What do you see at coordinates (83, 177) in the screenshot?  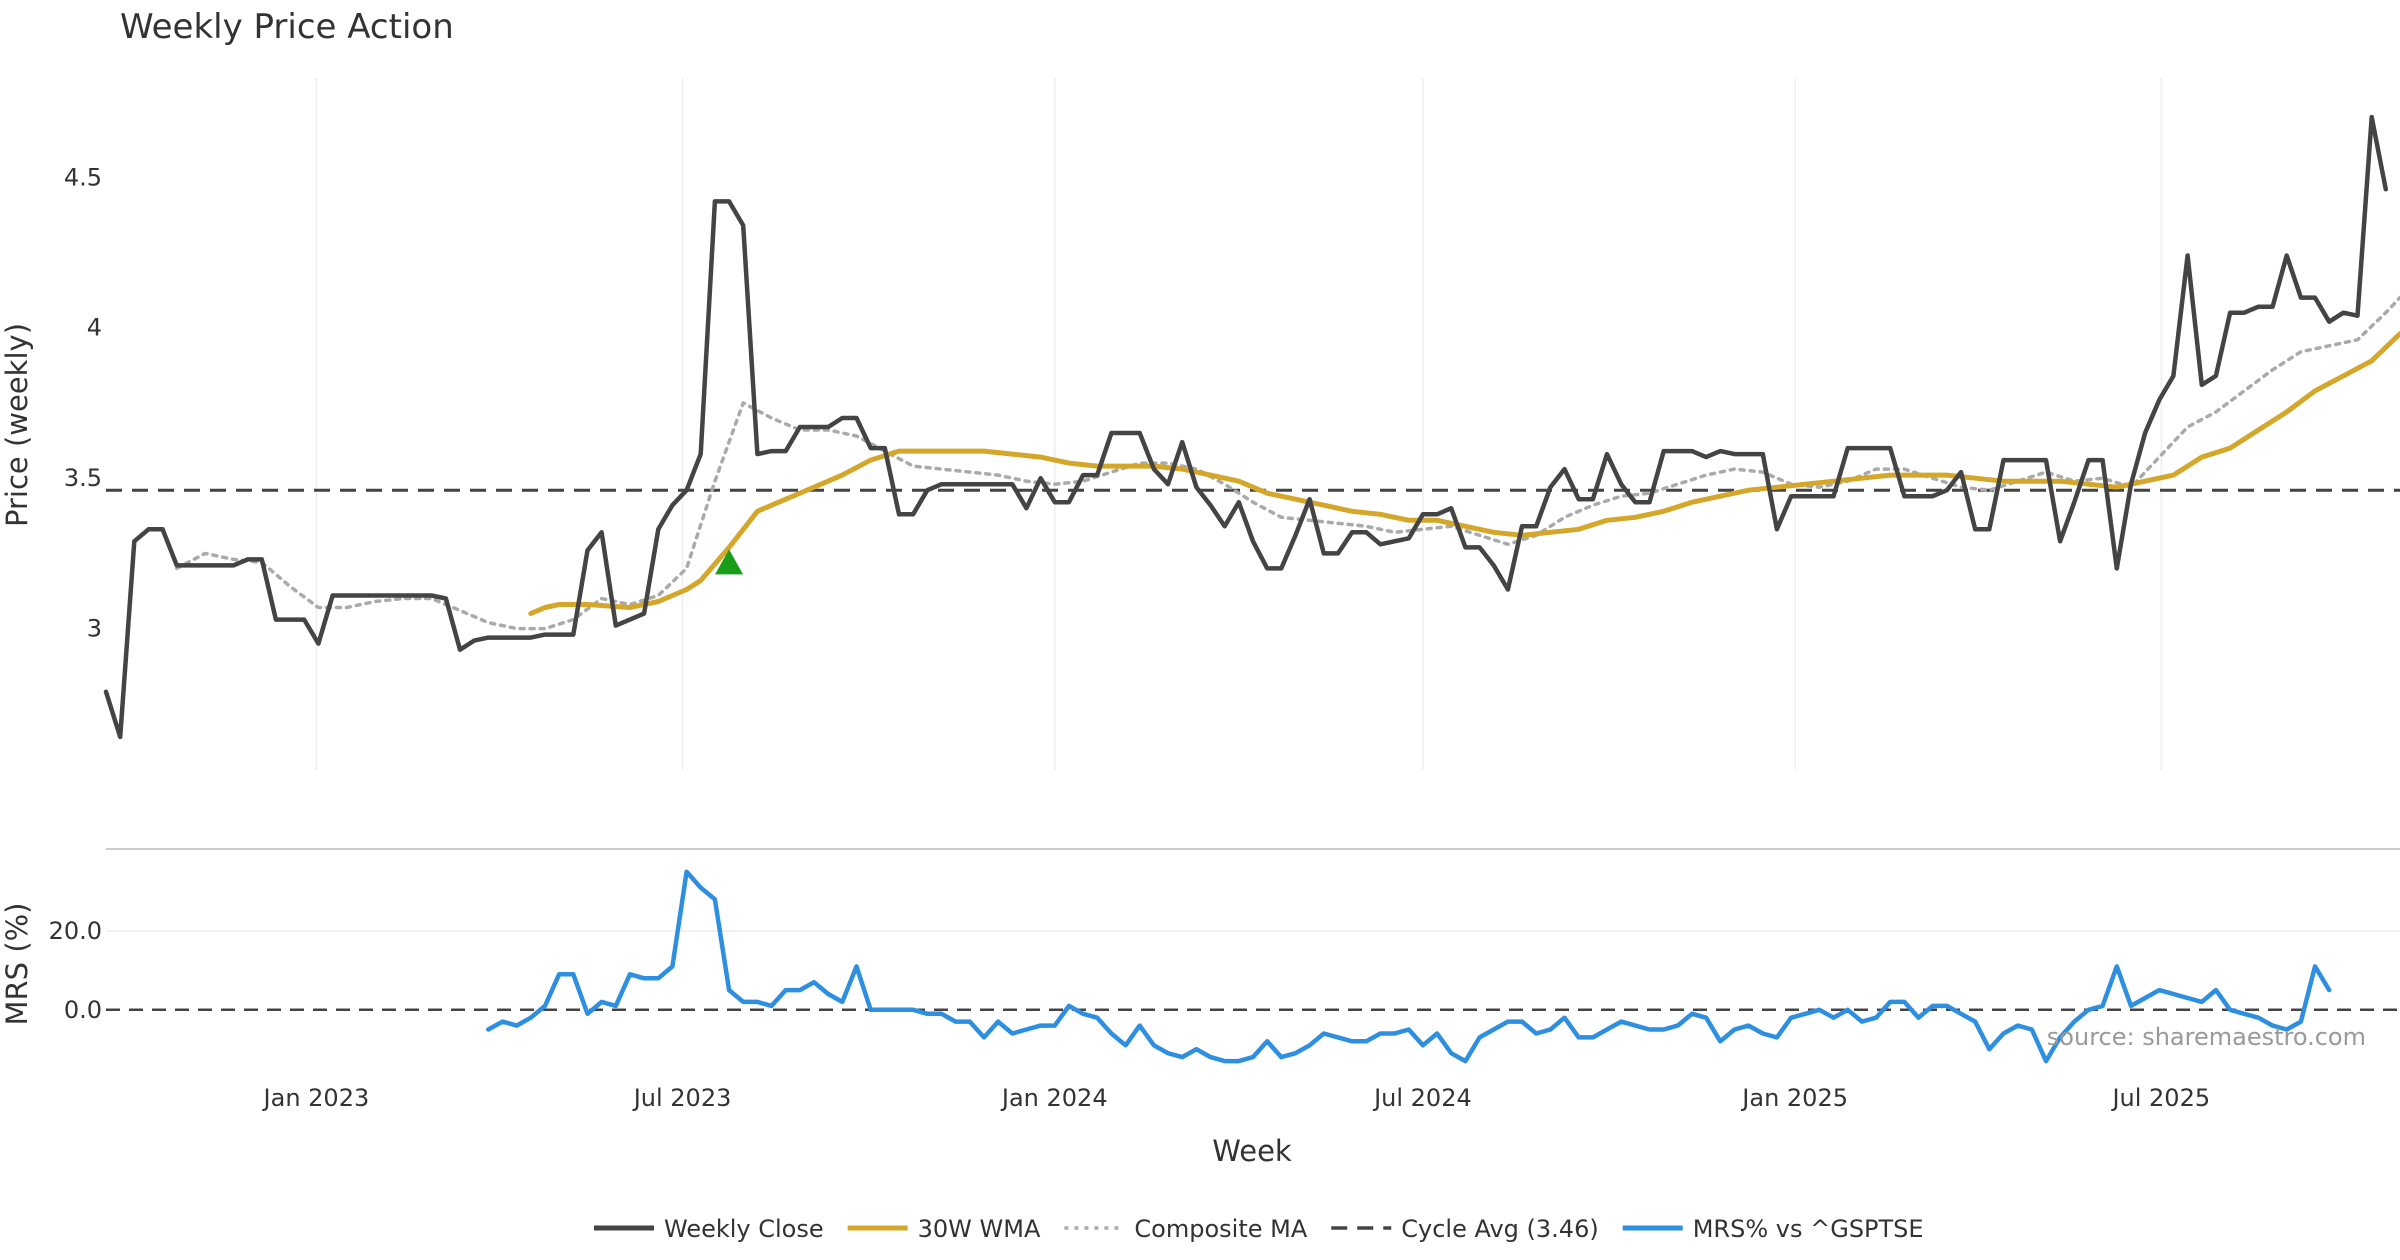 I see `price-y-tick-label: 4.5` at bounding box center [83, 177].